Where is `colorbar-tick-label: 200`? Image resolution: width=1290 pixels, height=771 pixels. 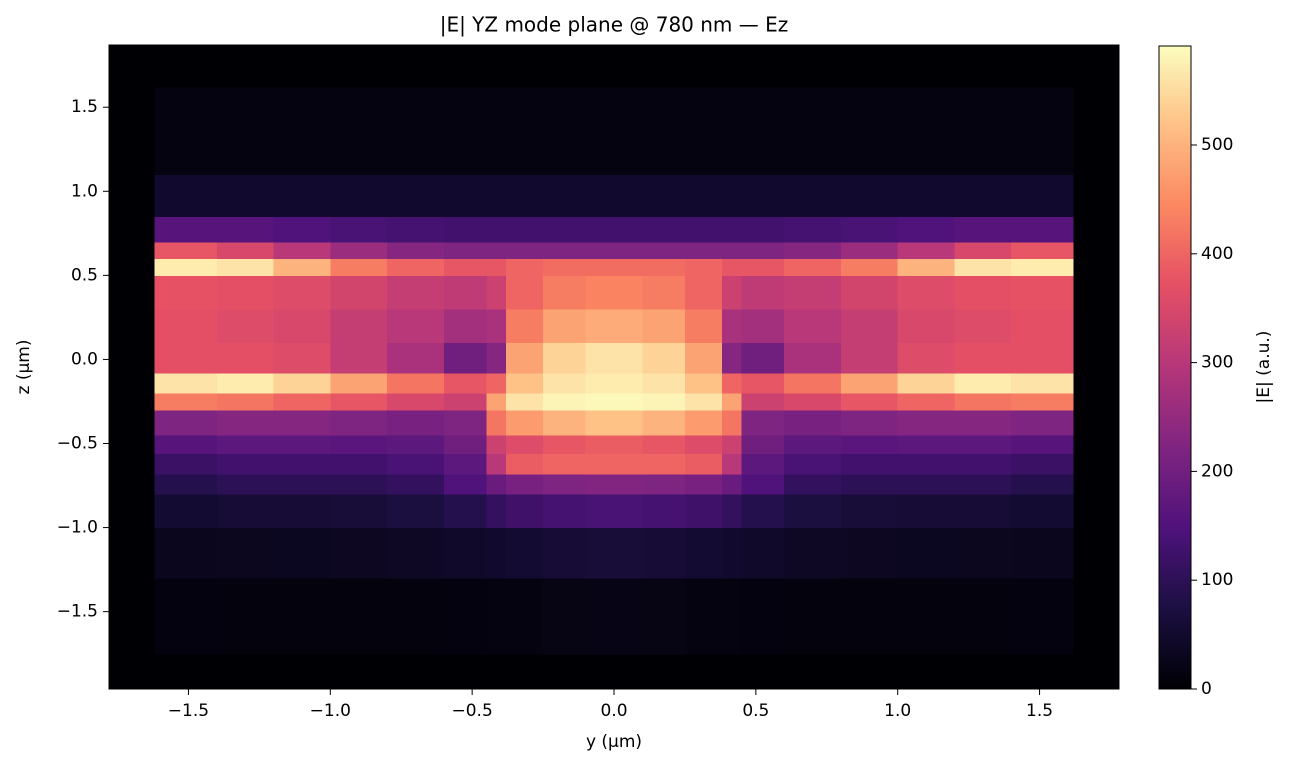 colorbar-tick-label: 200 is located at coordinates (1217, 471).